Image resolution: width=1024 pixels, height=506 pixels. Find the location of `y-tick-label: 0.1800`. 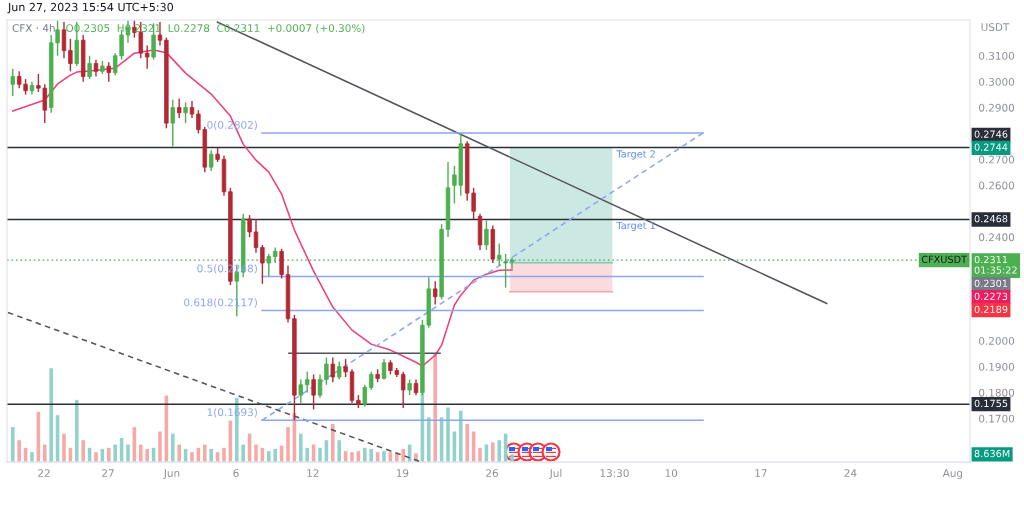

y-tick-label: 0.1800 is located at coordinates (997, 392).